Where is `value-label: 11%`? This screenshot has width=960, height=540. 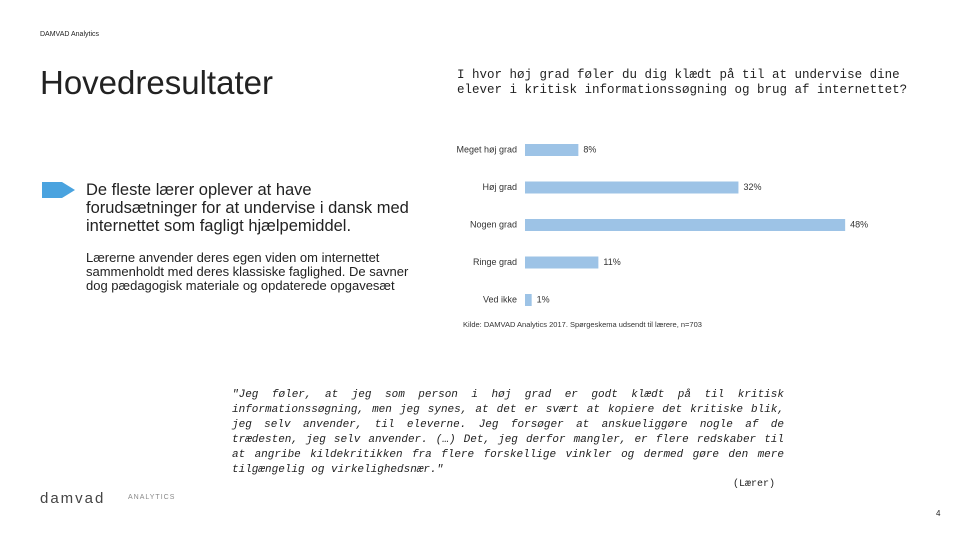 value-label: 11% is located at coordinates (611, 262).